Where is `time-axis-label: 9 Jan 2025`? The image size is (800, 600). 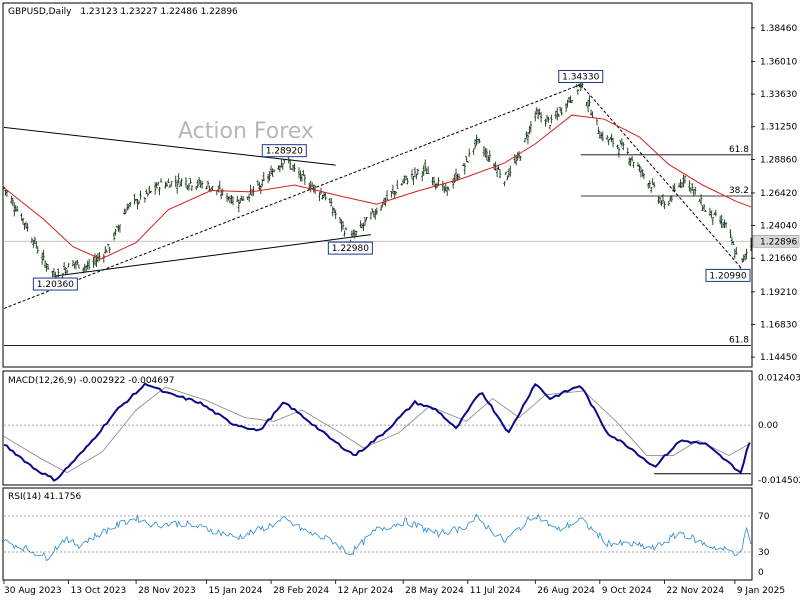 time-axis-label: 9 Jan 2025 is located at coordinates (761, 591).